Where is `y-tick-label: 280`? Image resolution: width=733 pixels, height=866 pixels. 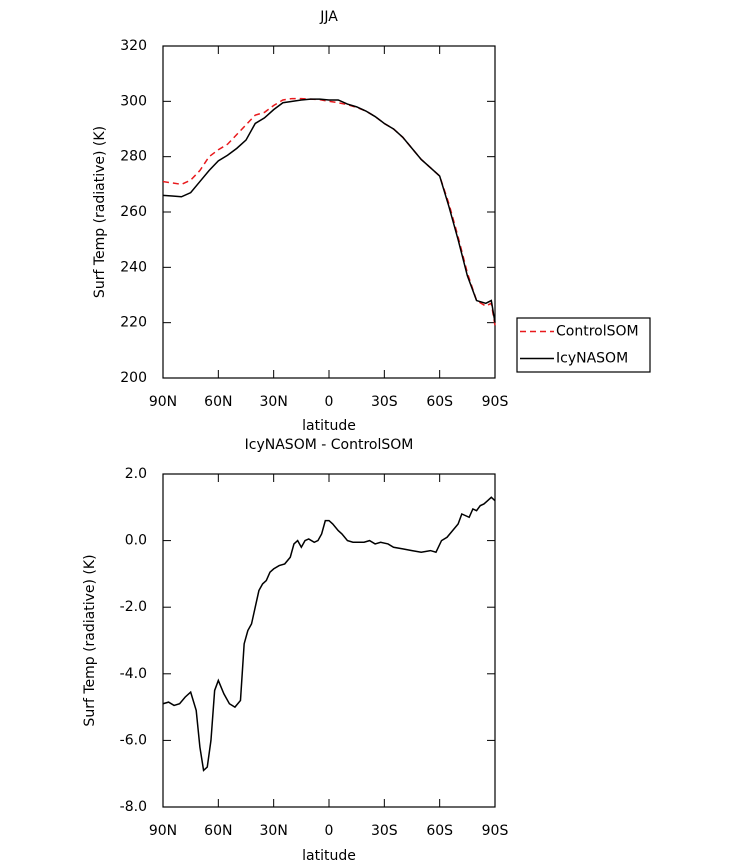 y-tick-label: 280 is located at coordinates (133, 157).